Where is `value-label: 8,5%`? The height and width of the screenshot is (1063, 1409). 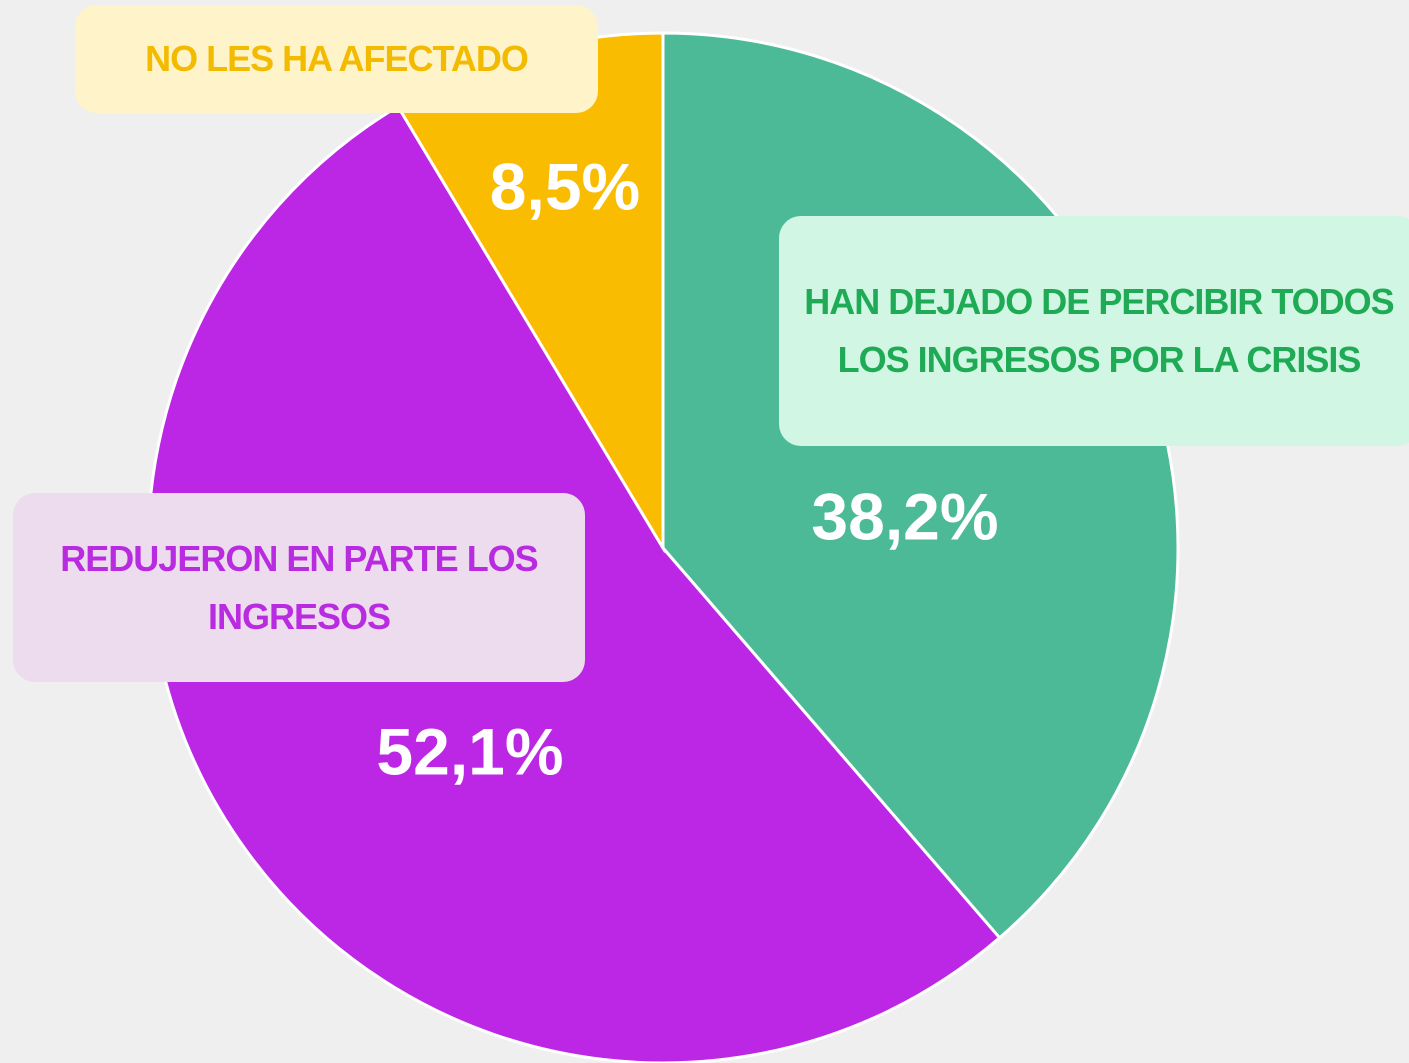
value-label: 8,5% is located at coordinates (565, 186).